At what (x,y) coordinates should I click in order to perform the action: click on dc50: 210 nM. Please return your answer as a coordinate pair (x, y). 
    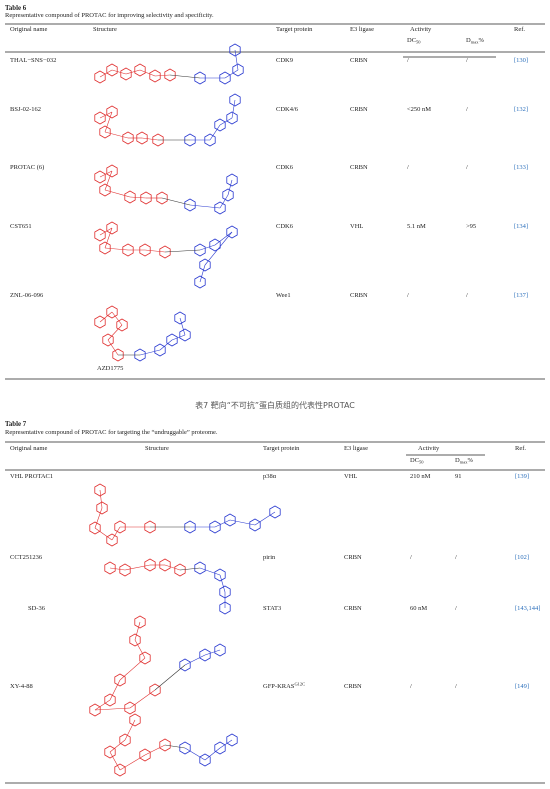
    Looking at the image, I should click on (420, 476).